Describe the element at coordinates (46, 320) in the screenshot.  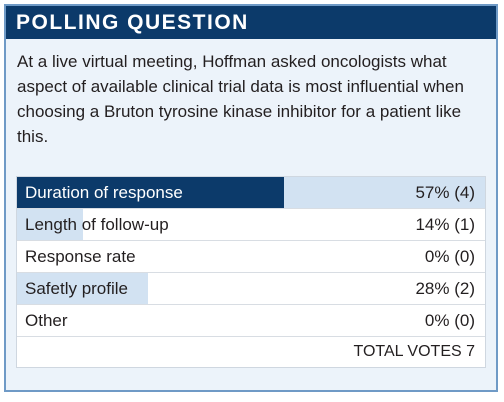
I see `result-label: Other` at that location.